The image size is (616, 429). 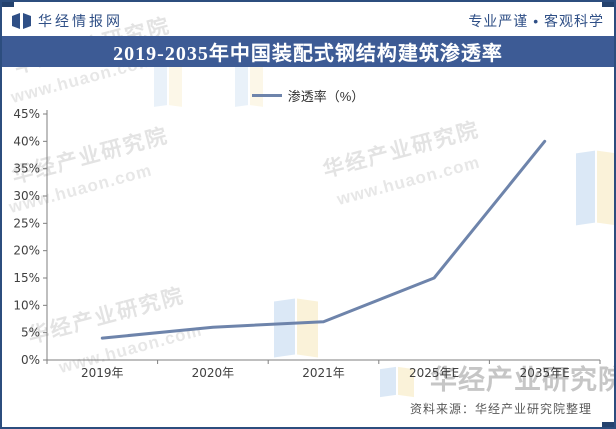 I want to click on page-title: 2019-2035年中国装配式钢结构建筑渗透率, so click(x=308, y=54).